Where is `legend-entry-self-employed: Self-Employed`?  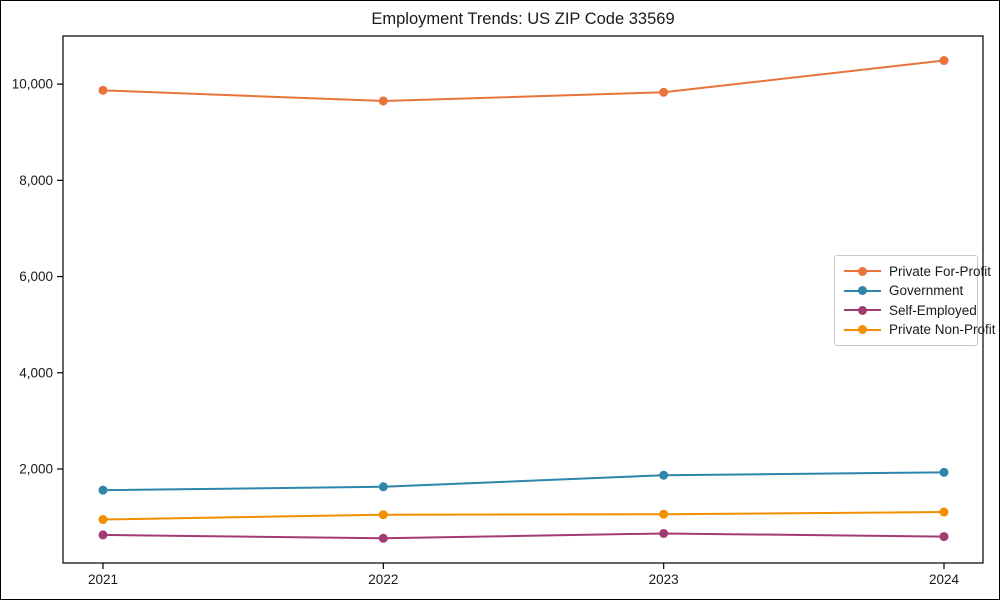
legend-entry-self-employed: Self-Employed is located at coordinates (910, 310).